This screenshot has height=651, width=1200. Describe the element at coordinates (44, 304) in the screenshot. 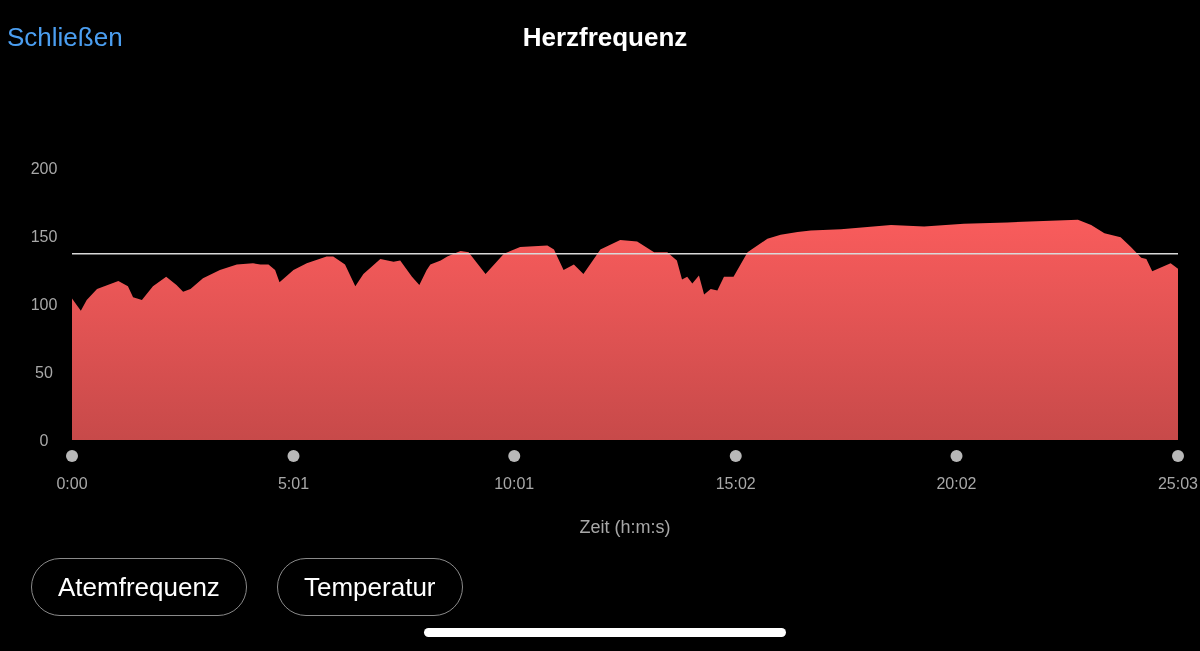

I see `y-tick-label: 100` at that location.